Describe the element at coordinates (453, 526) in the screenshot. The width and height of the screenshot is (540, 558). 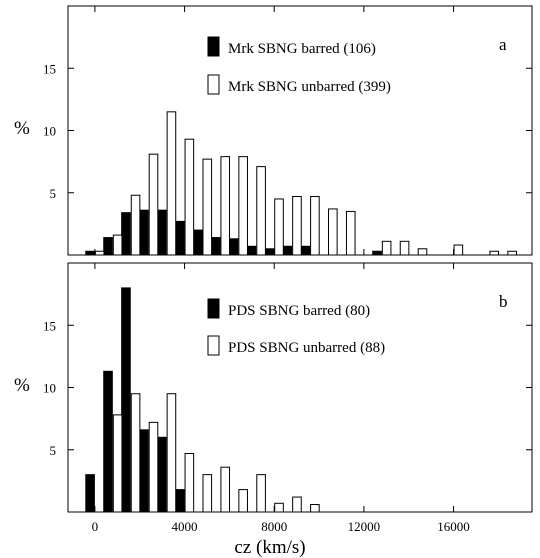
I see `x-tick-label: 16000` at that location.